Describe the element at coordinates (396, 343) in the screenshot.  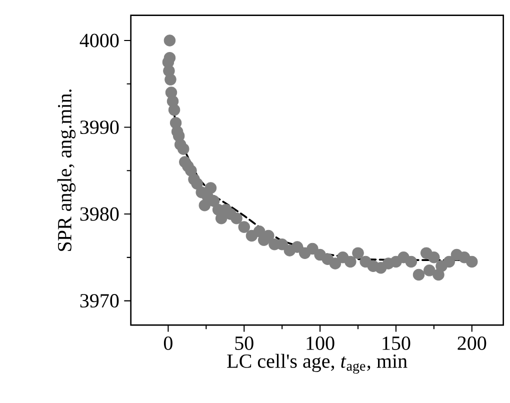
I see `x-tick-label: 150` at that location.